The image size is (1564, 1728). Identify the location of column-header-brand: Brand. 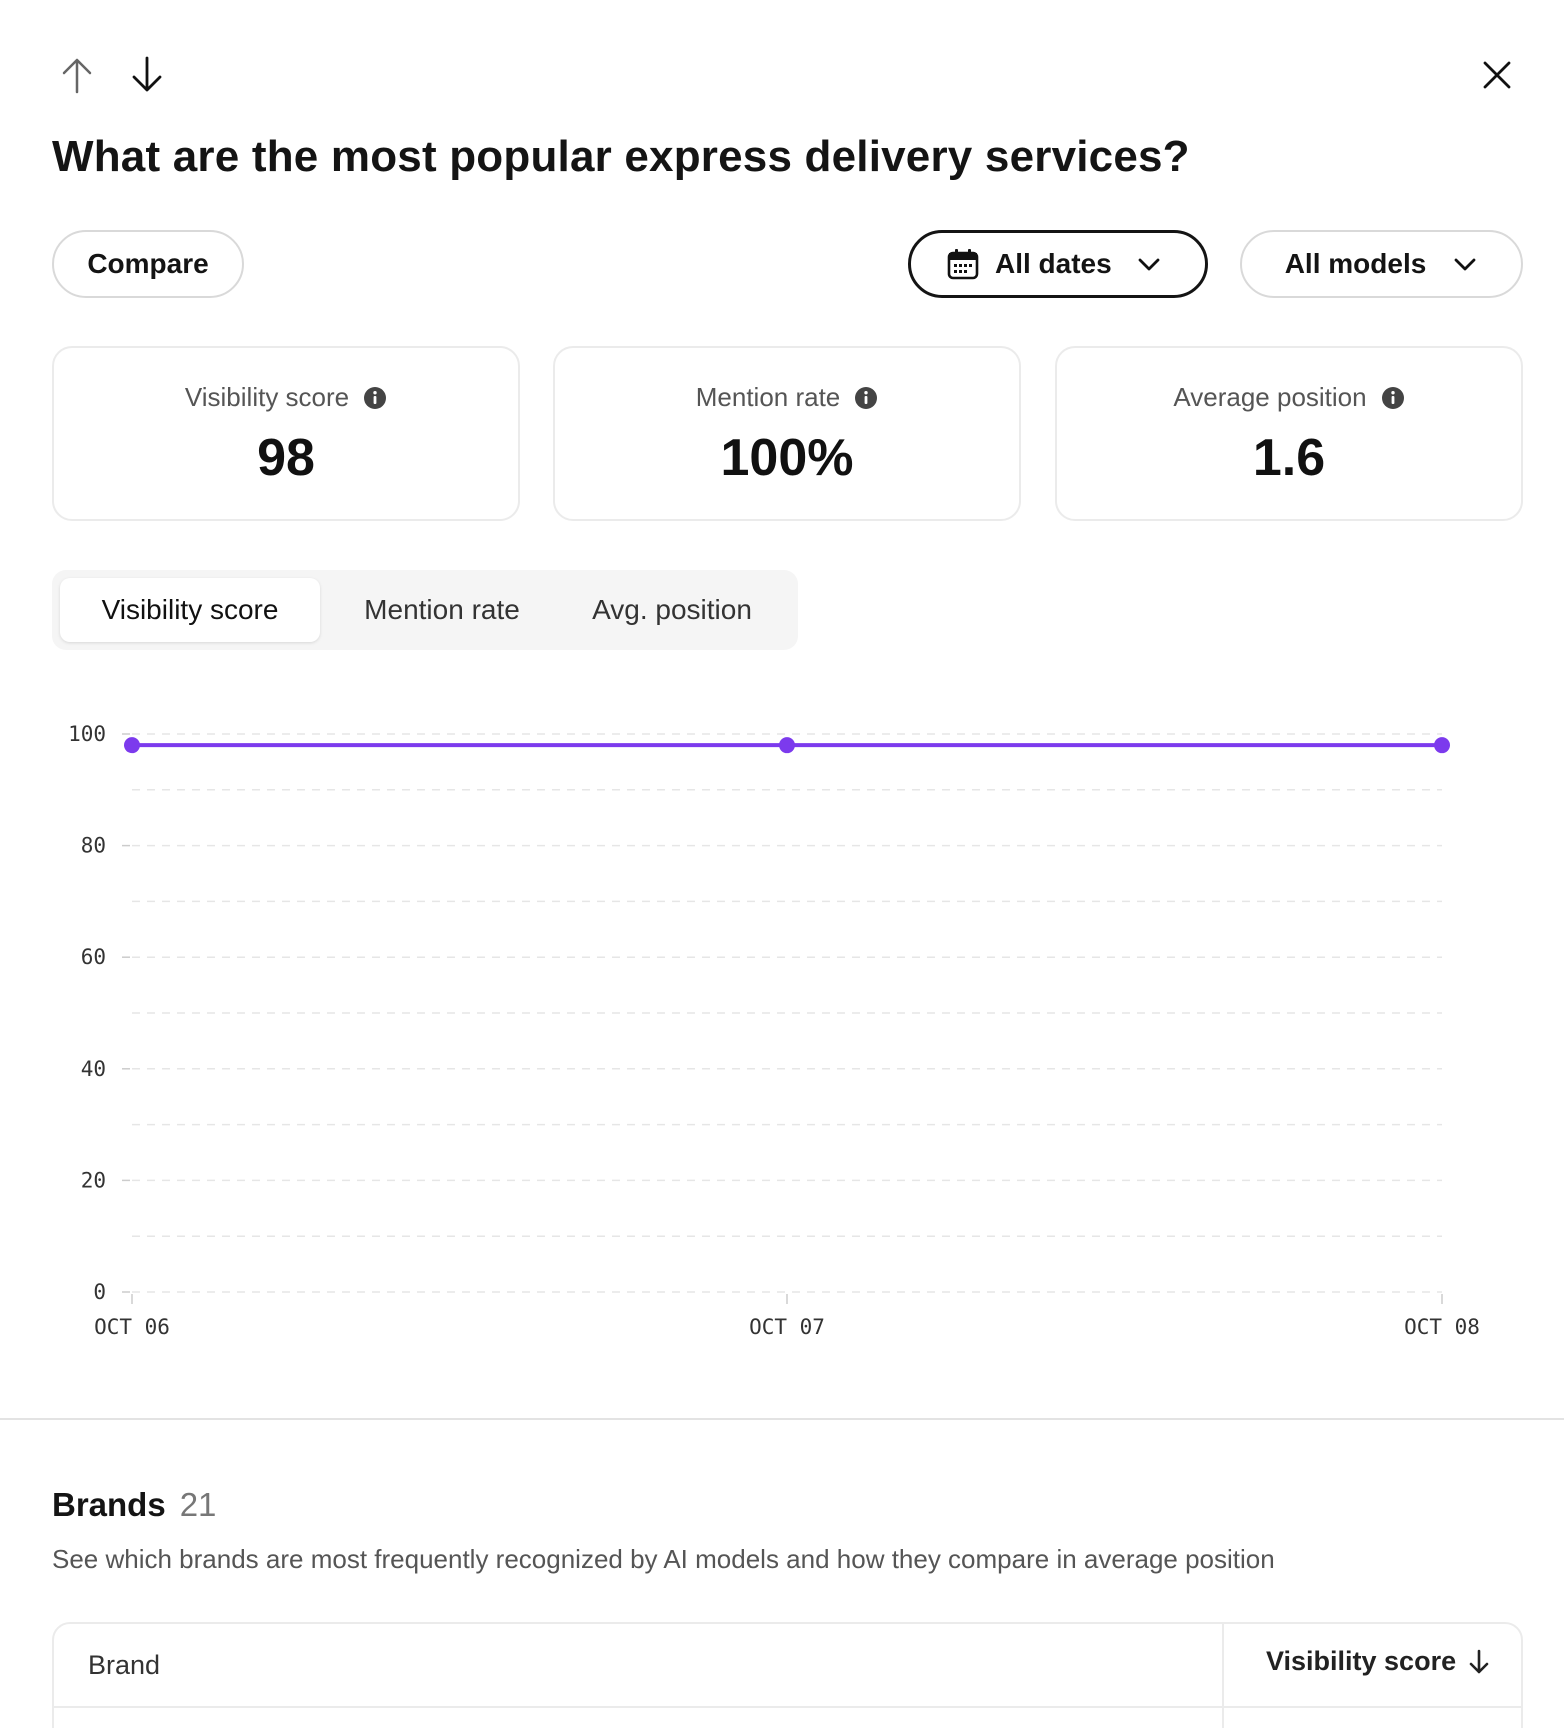
(124, 1665).